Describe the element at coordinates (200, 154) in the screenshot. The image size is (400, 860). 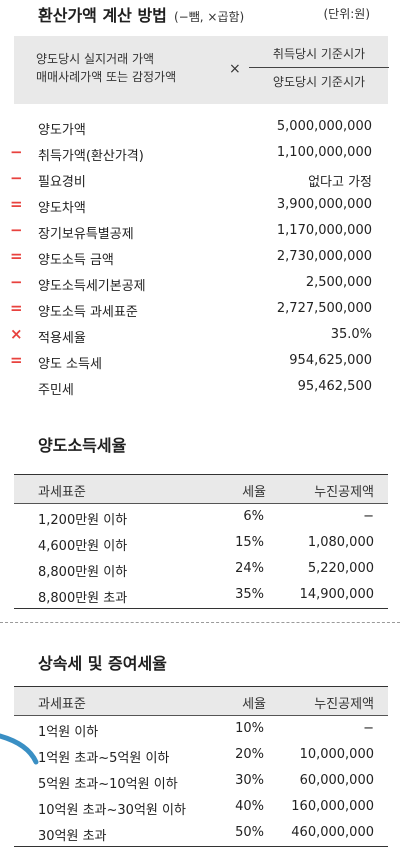
I see `calc-row: − 취득가액(환산가격) 1,100,000,000` at that location.